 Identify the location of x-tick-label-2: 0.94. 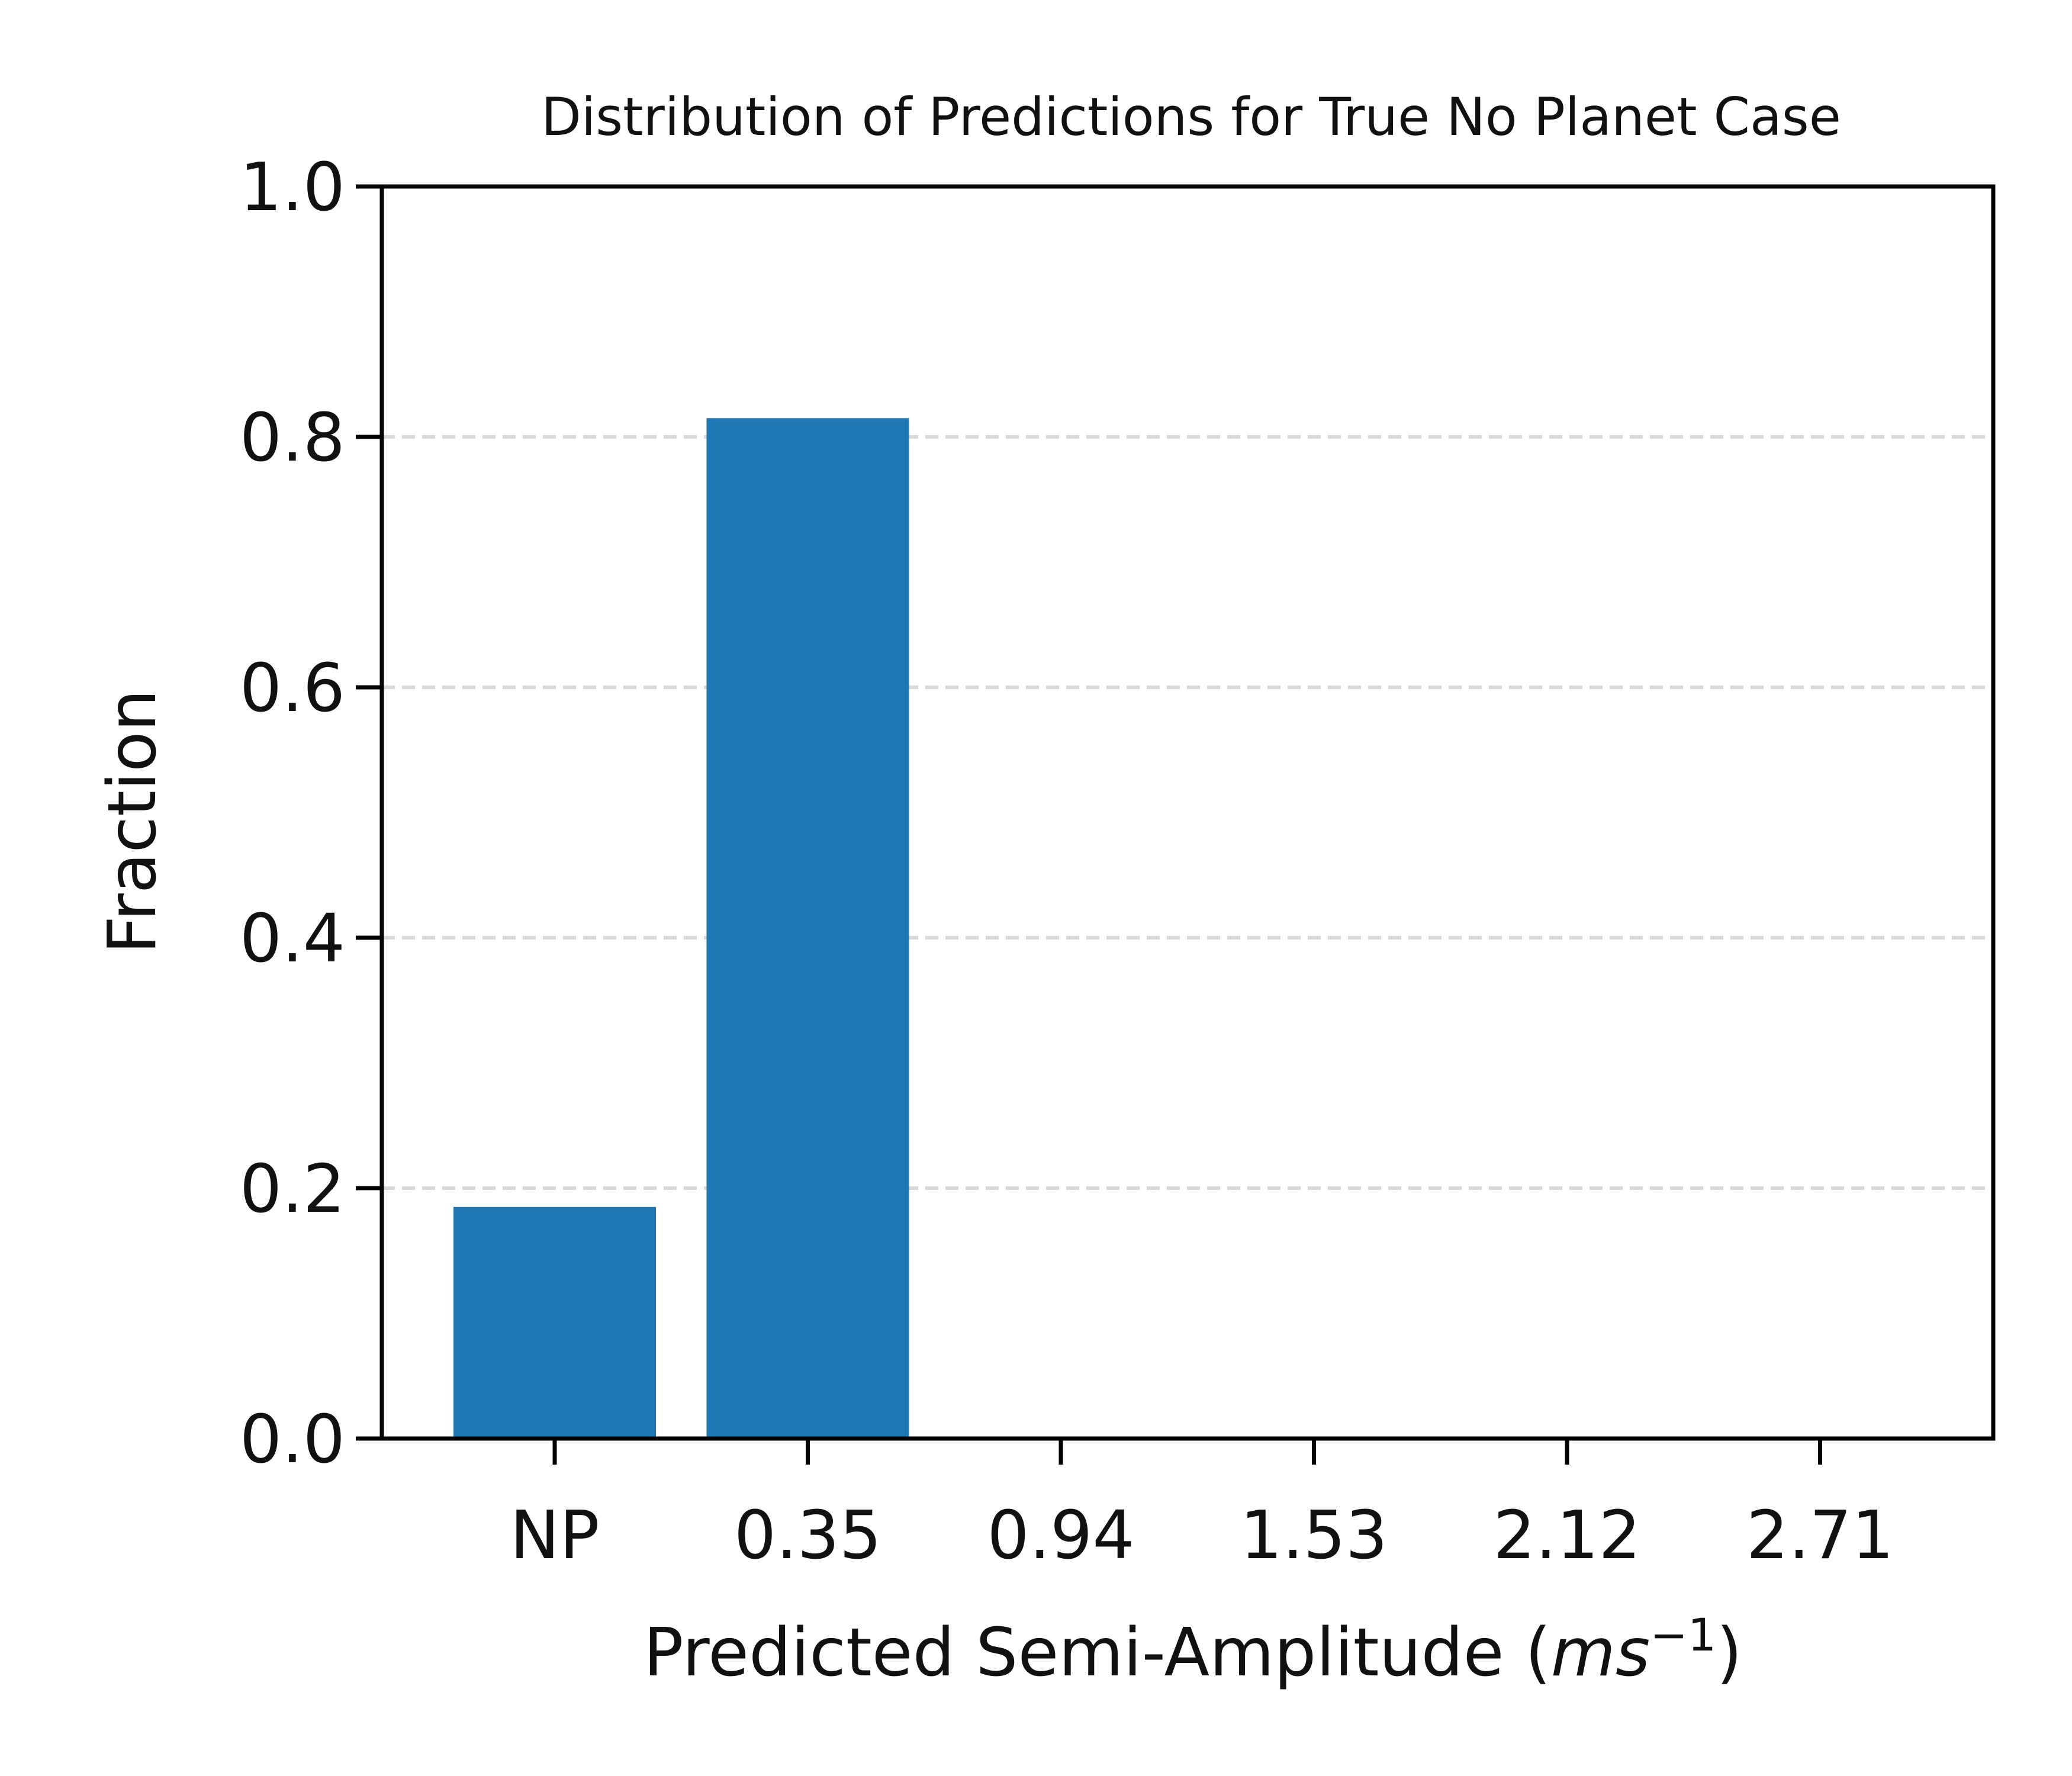
(1060, 1535).